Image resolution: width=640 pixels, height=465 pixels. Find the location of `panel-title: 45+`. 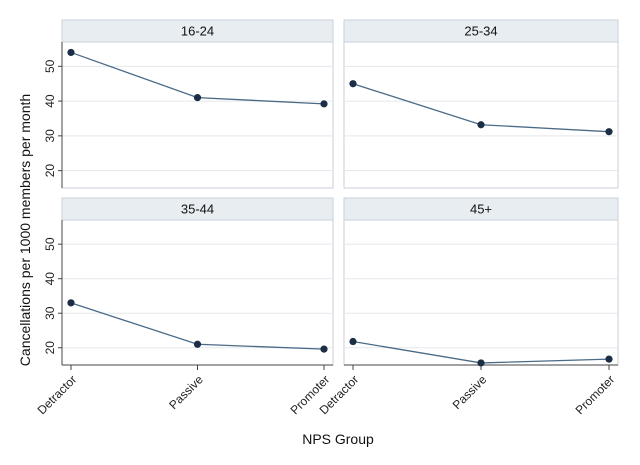

panel-title: 45+ is located at coordinates (481, 209).